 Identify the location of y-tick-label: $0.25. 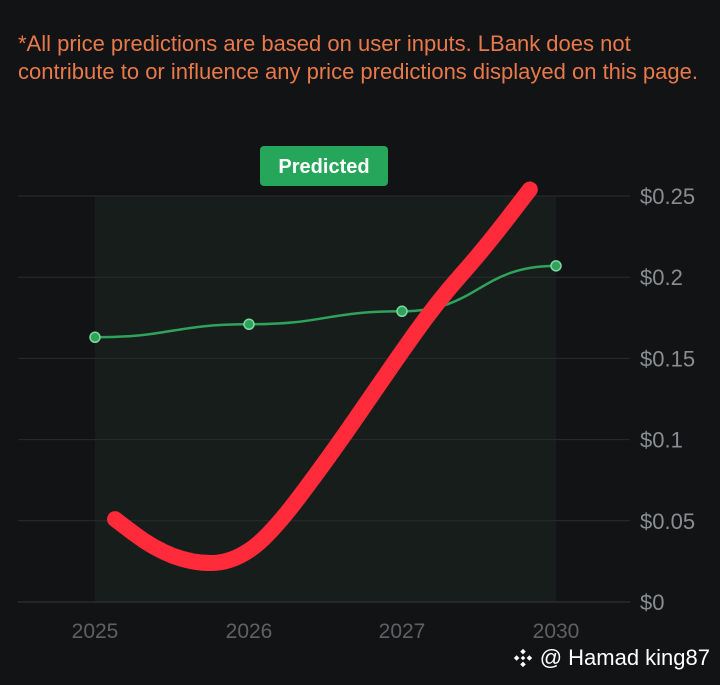
(667, 196).